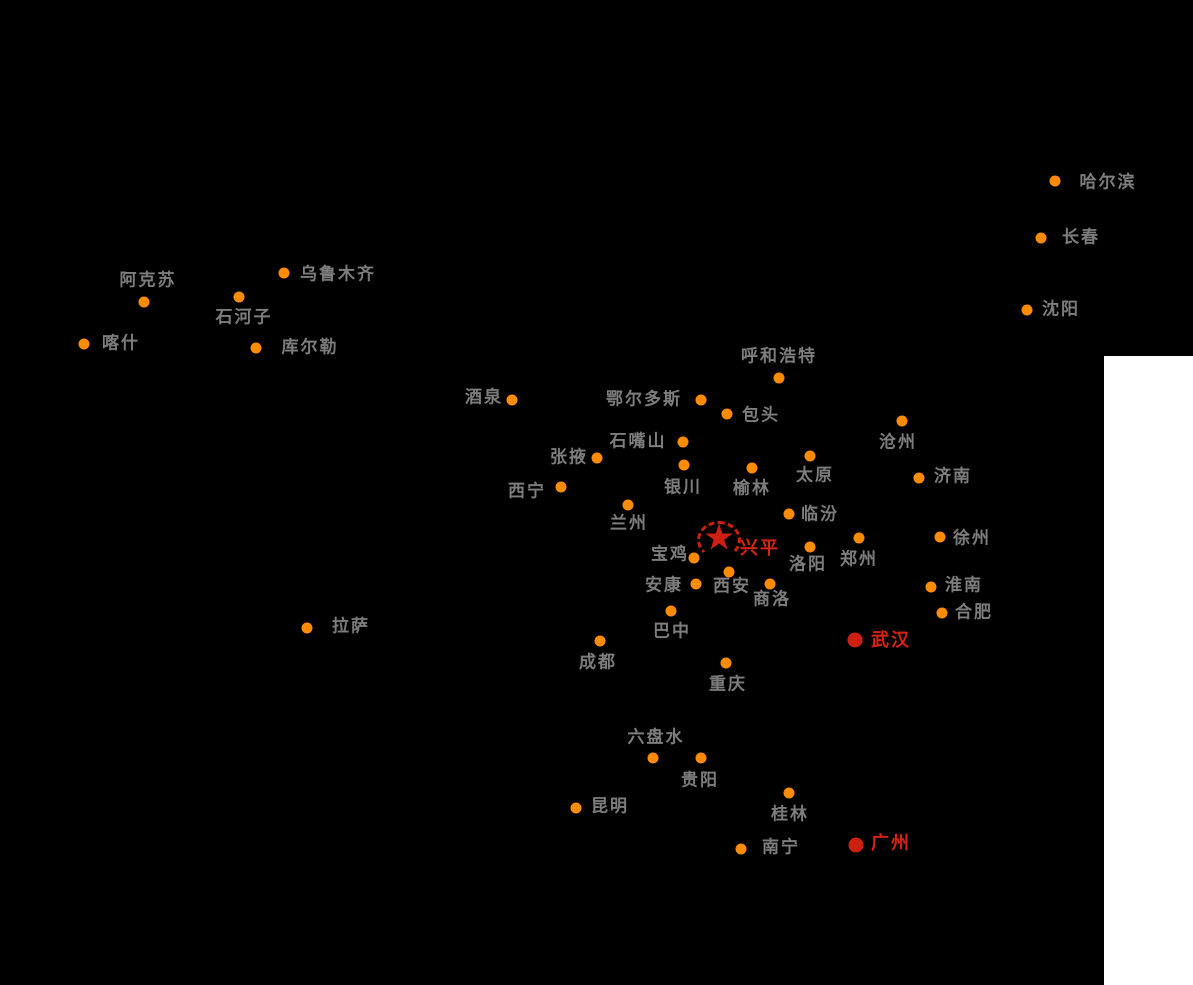 The height and width of the screenshot is (985, 1193). What do you see at coordinates (310, 347) in the screenshot?
I see `city-label: 库尔勒` at bounding box center [310, 347].